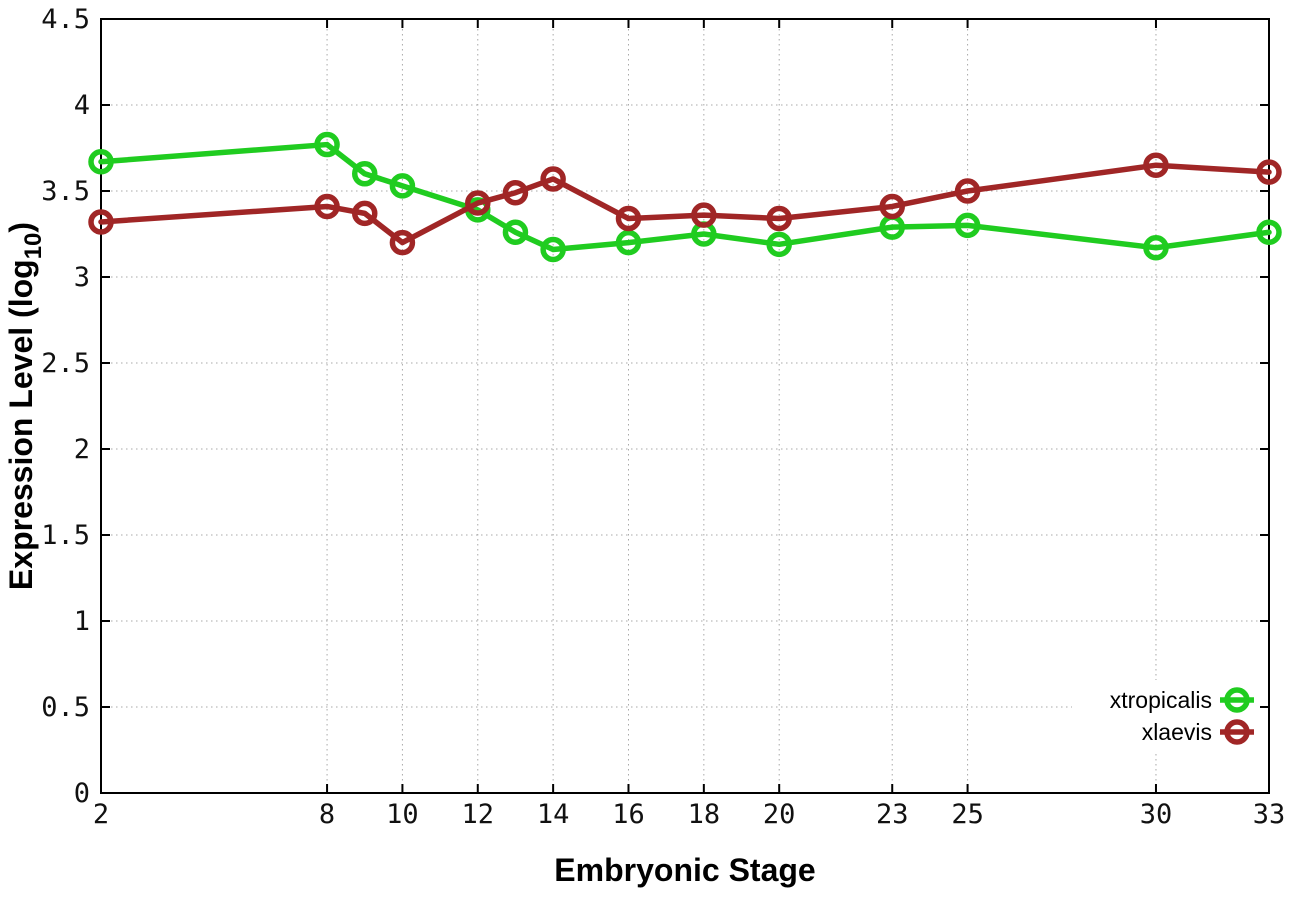 The height and width of the screenshot is (907, 1296). I want to click on x-tick-label: 2, so click(101, 814).